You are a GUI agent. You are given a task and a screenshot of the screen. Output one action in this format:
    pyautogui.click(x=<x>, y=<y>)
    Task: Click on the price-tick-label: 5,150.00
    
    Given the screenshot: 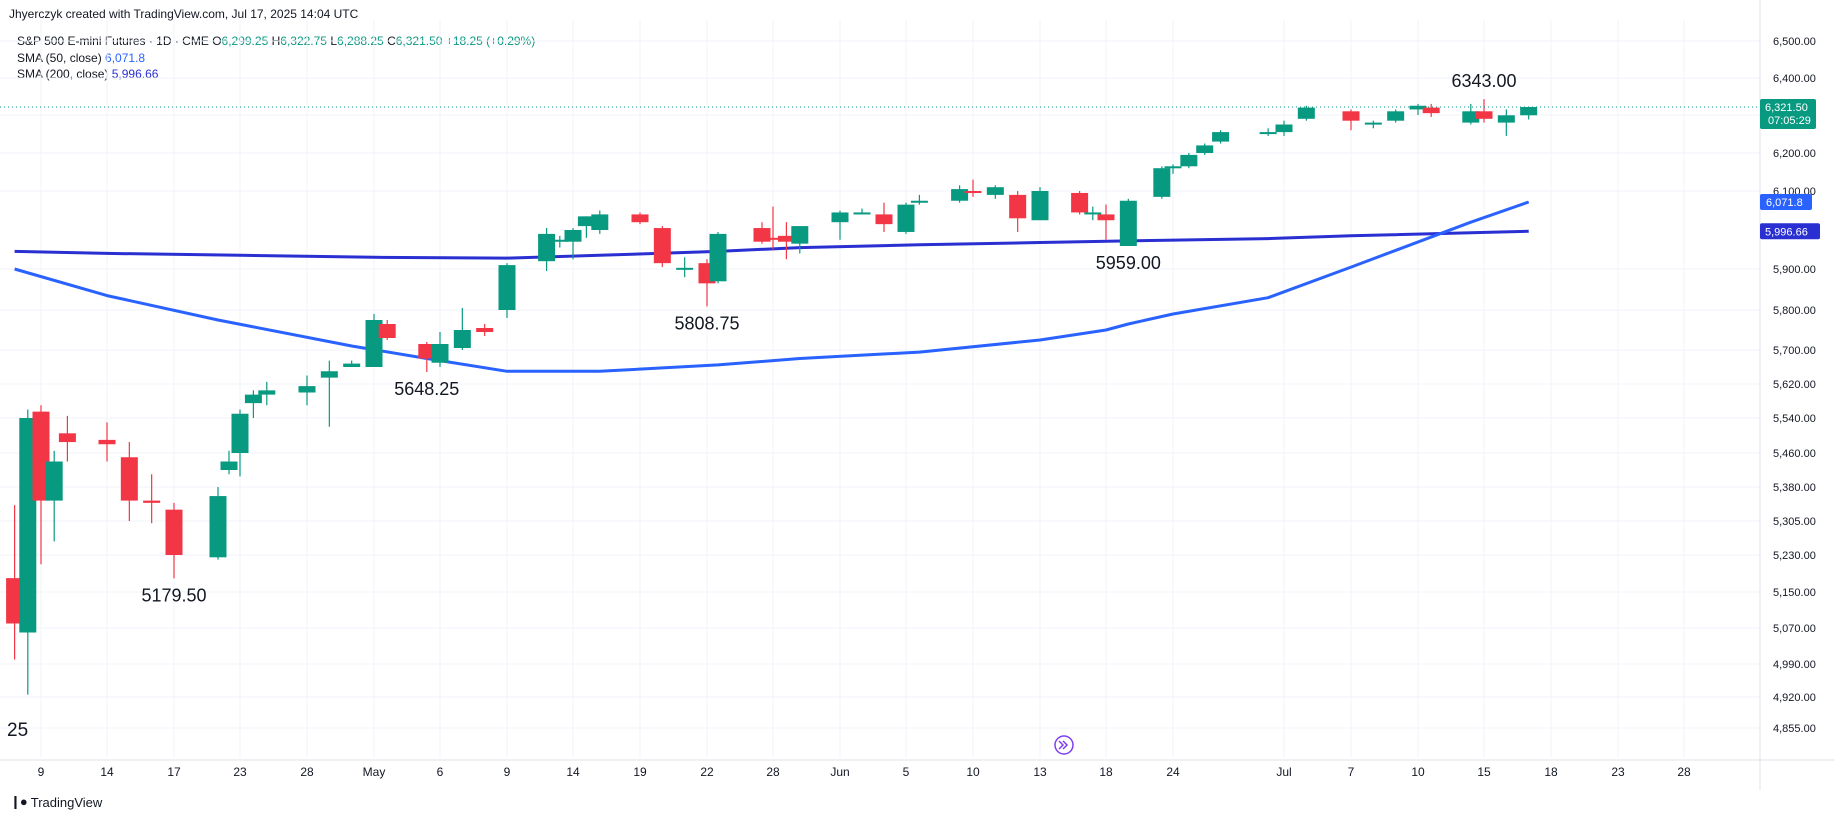 What is the action you would take?
    pyautogui.click(x=1794, y=593)
    